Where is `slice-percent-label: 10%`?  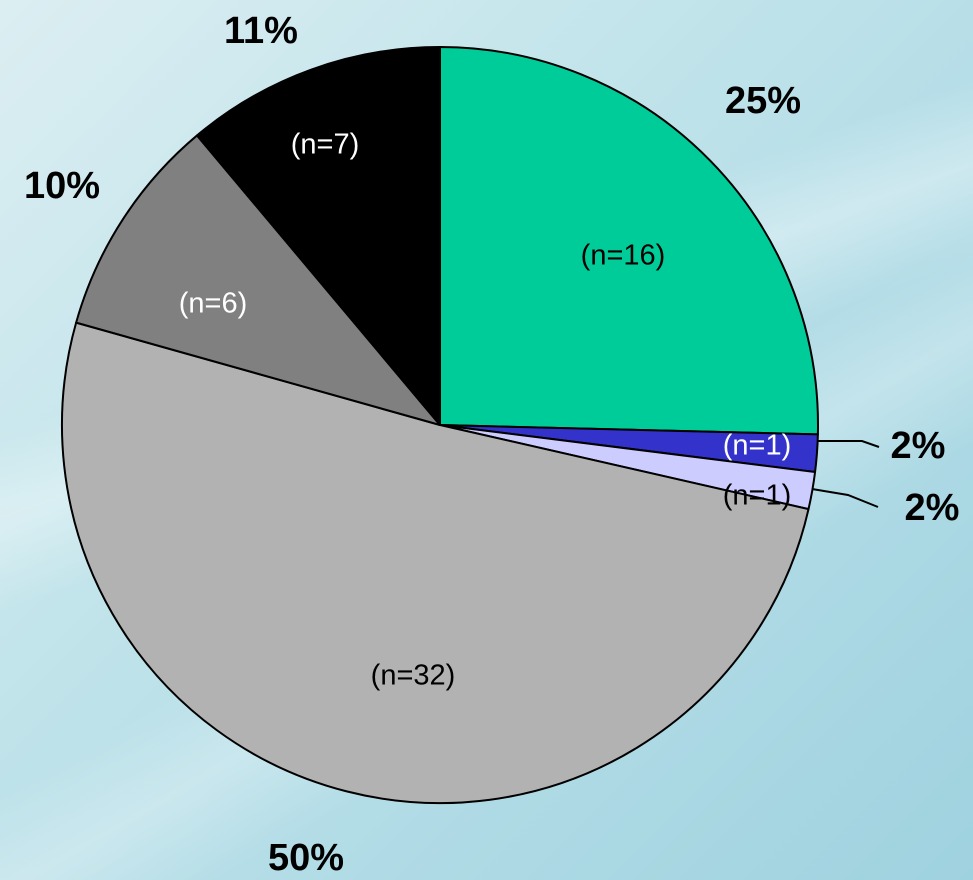
slice-percent-label: 10% is located at coordinates (62, 186).